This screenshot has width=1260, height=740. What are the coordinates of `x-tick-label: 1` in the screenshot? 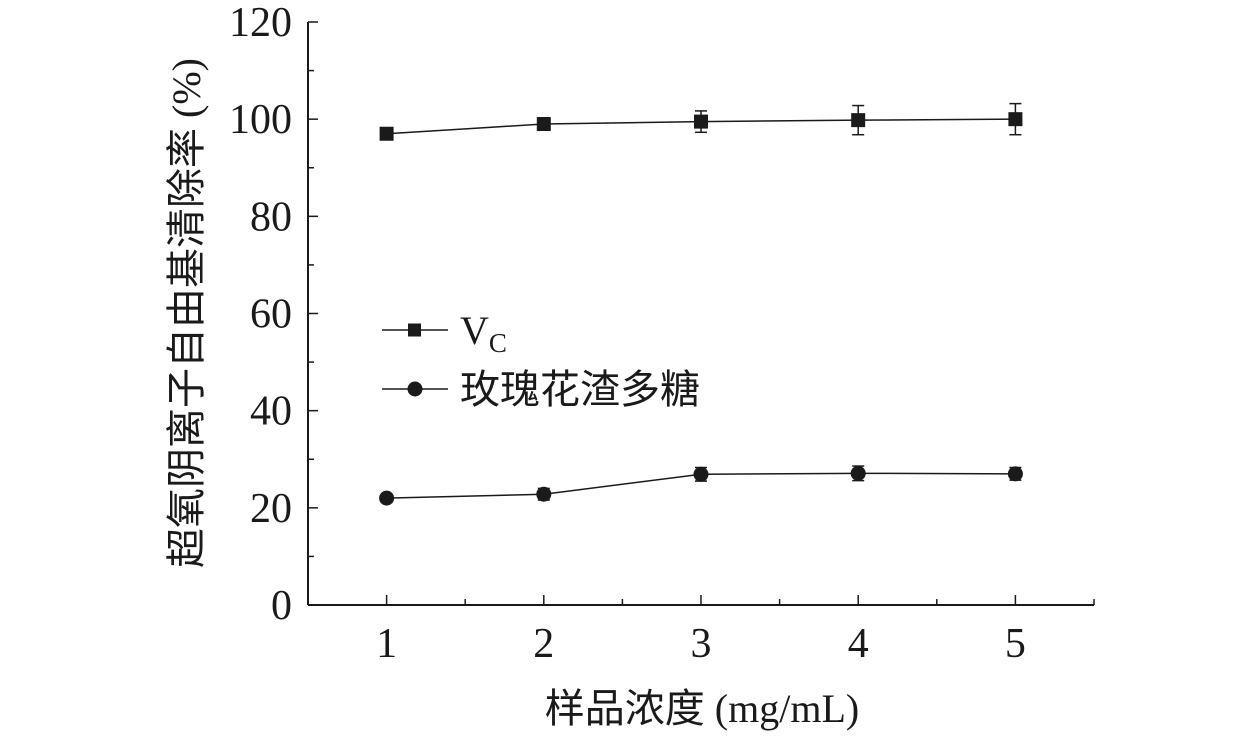 It's located at (386, 644).